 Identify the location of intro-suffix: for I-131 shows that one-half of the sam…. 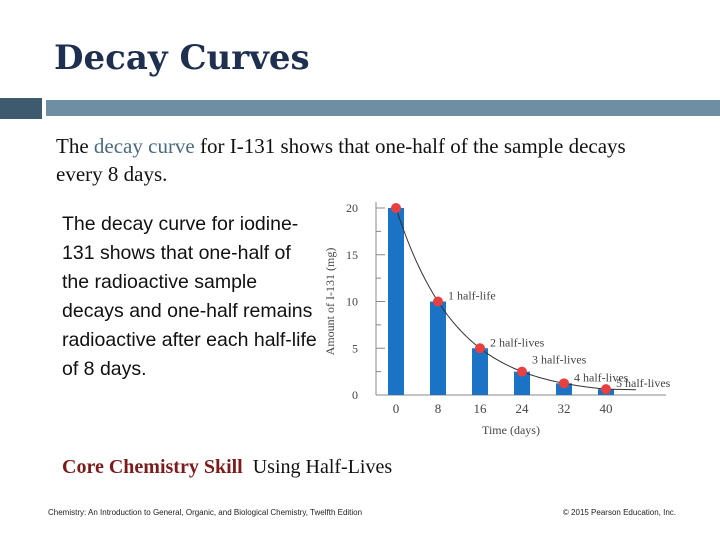
(341, 160).